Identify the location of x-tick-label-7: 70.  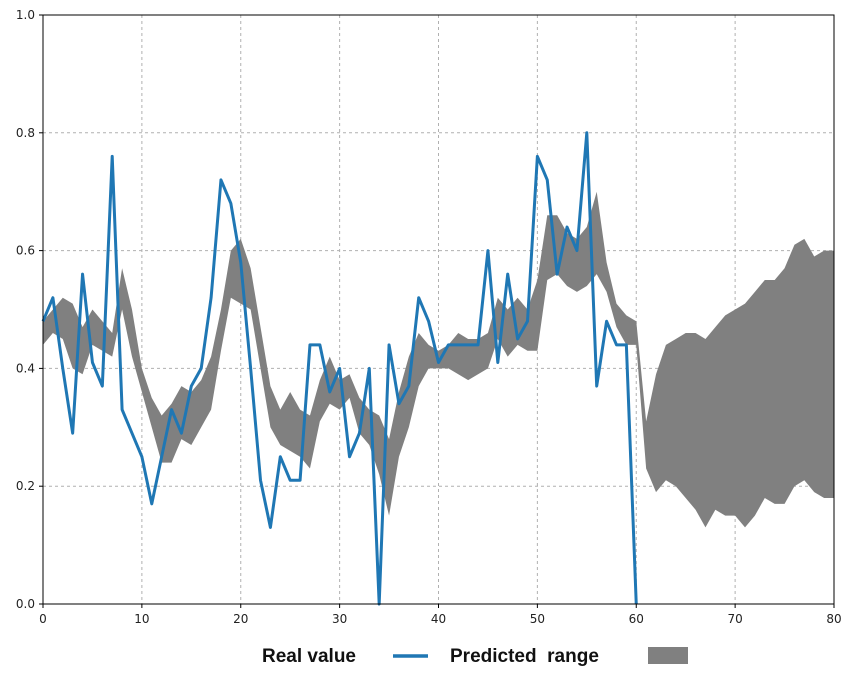
(734, 619).